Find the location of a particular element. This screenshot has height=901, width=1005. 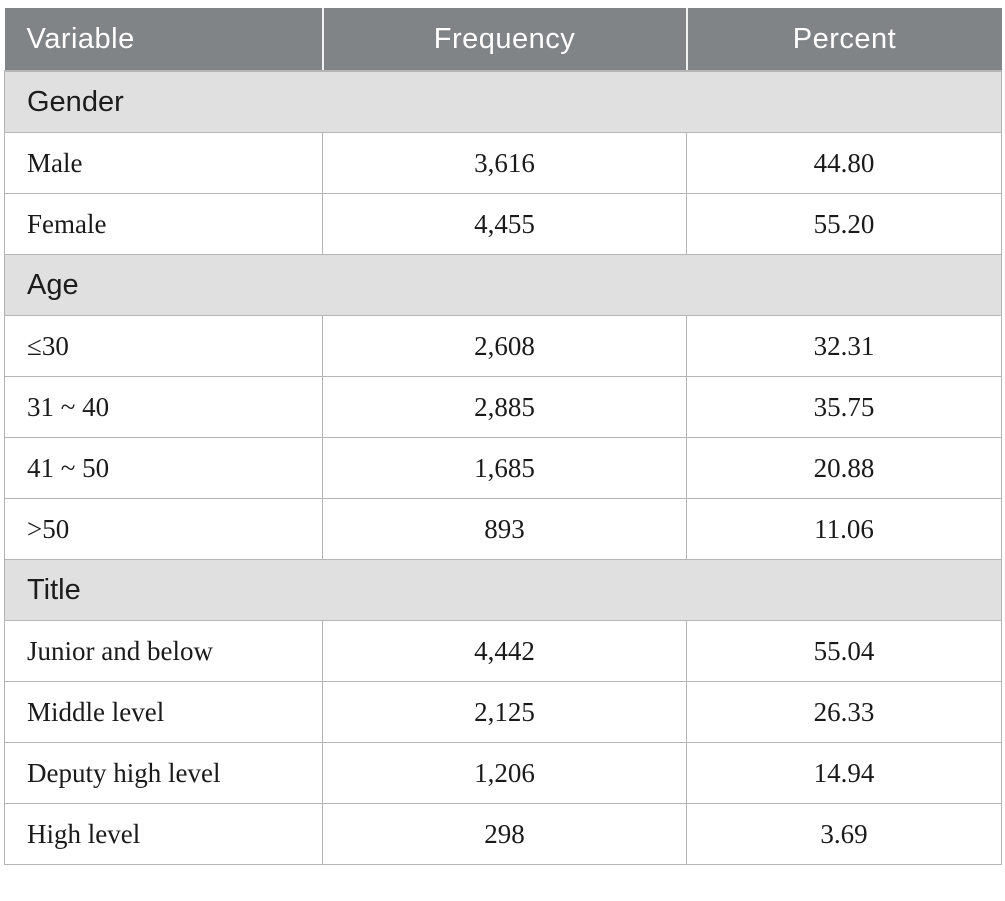

variable-cell: Deputy high level is located at coordinates (163, 773).